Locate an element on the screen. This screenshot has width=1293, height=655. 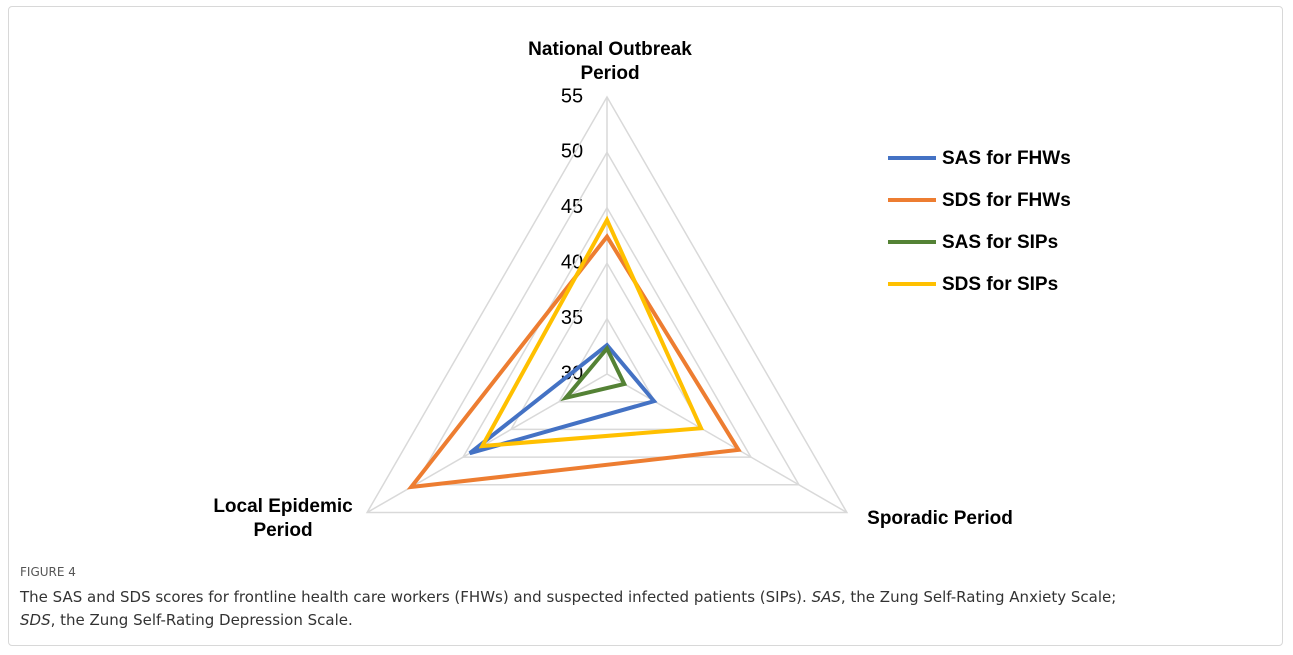
r-tick-label: 35 is located at coordinates (572, 318).